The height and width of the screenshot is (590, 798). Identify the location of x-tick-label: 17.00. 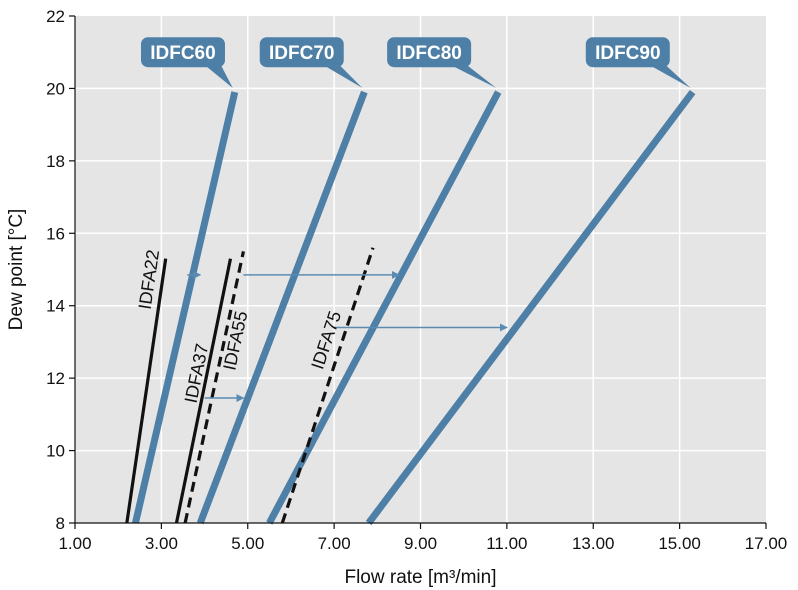
(766, 543).